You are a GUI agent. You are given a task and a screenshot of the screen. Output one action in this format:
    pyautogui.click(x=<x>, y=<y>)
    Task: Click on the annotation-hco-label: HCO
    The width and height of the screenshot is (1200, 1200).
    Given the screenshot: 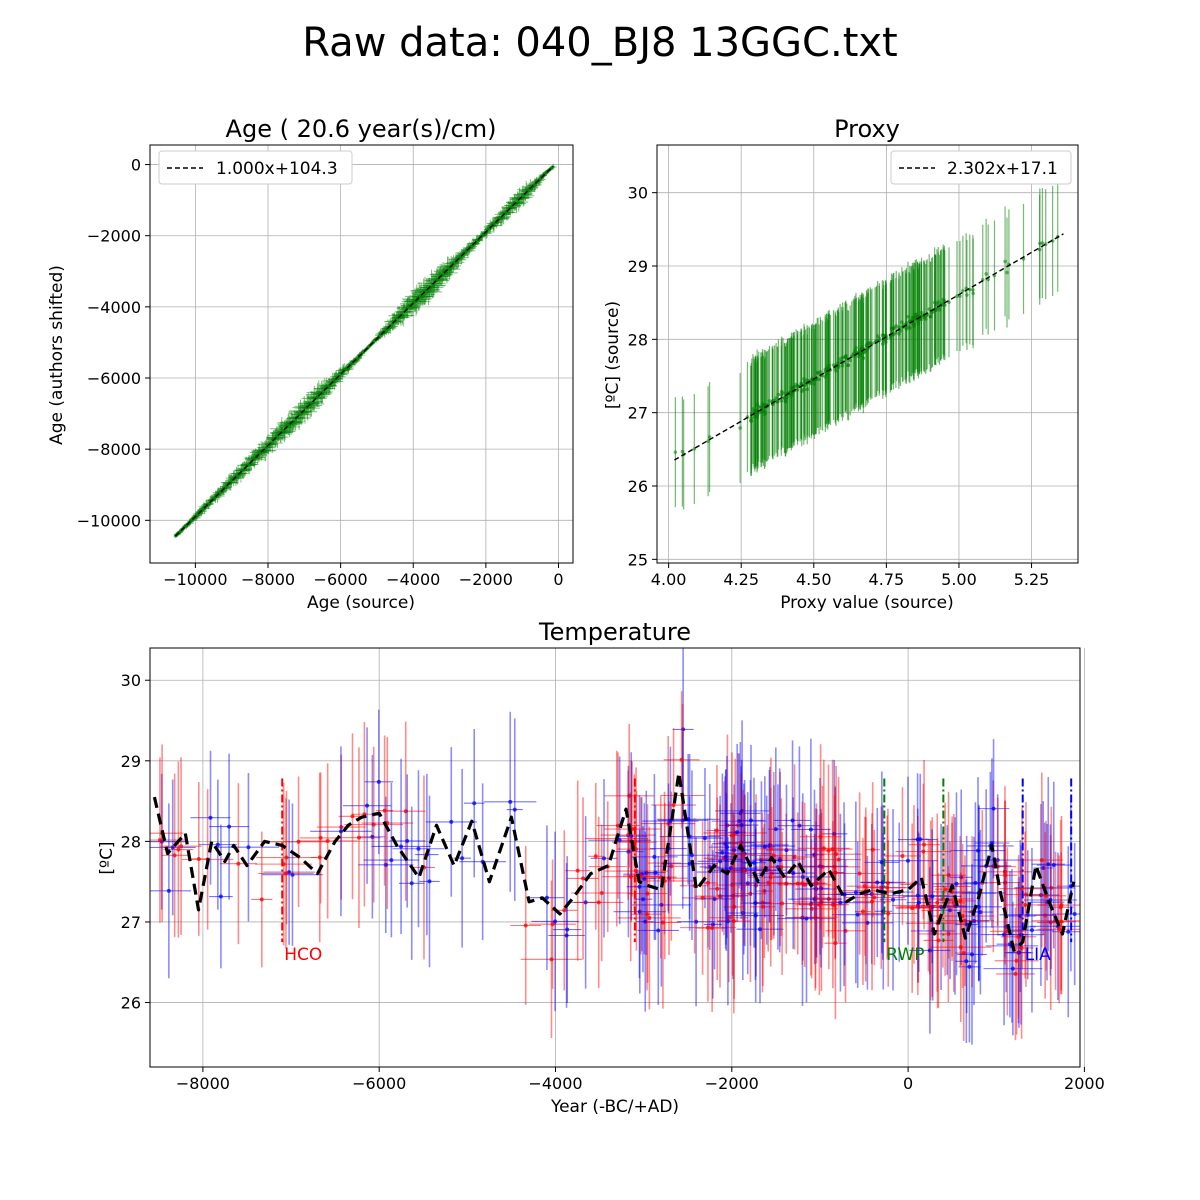 What is the action you would take?
    pyautogui.click(x=303, y=955)
    